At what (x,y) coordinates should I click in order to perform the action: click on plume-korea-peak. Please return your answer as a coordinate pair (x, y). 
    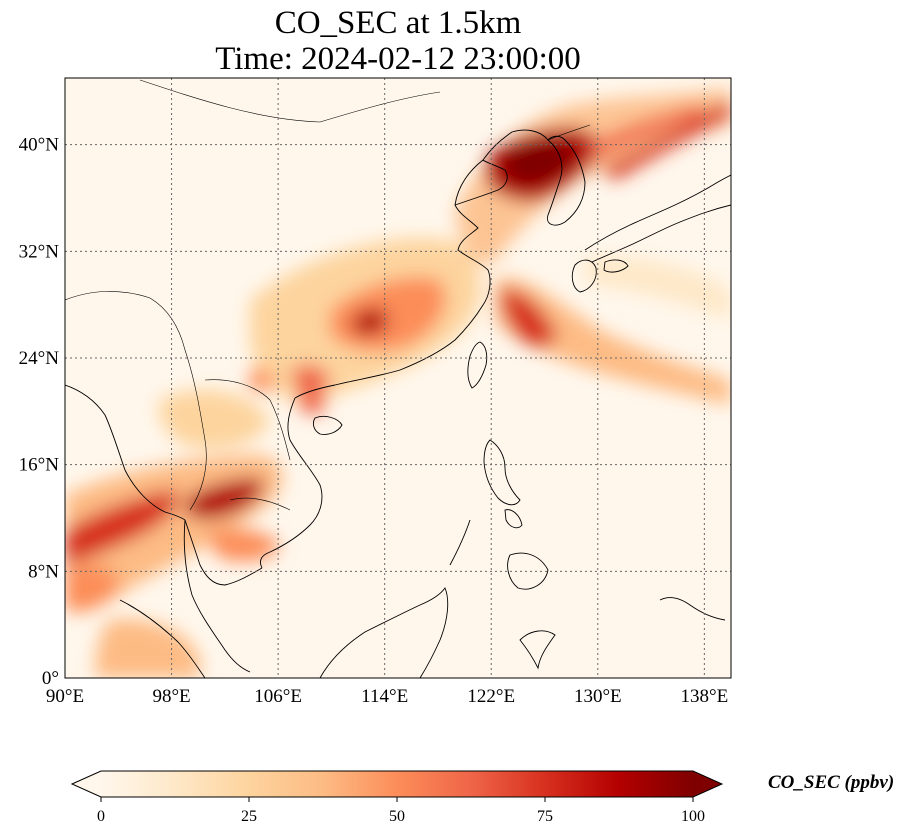
    Looking at the image, I should click on (537, 162).